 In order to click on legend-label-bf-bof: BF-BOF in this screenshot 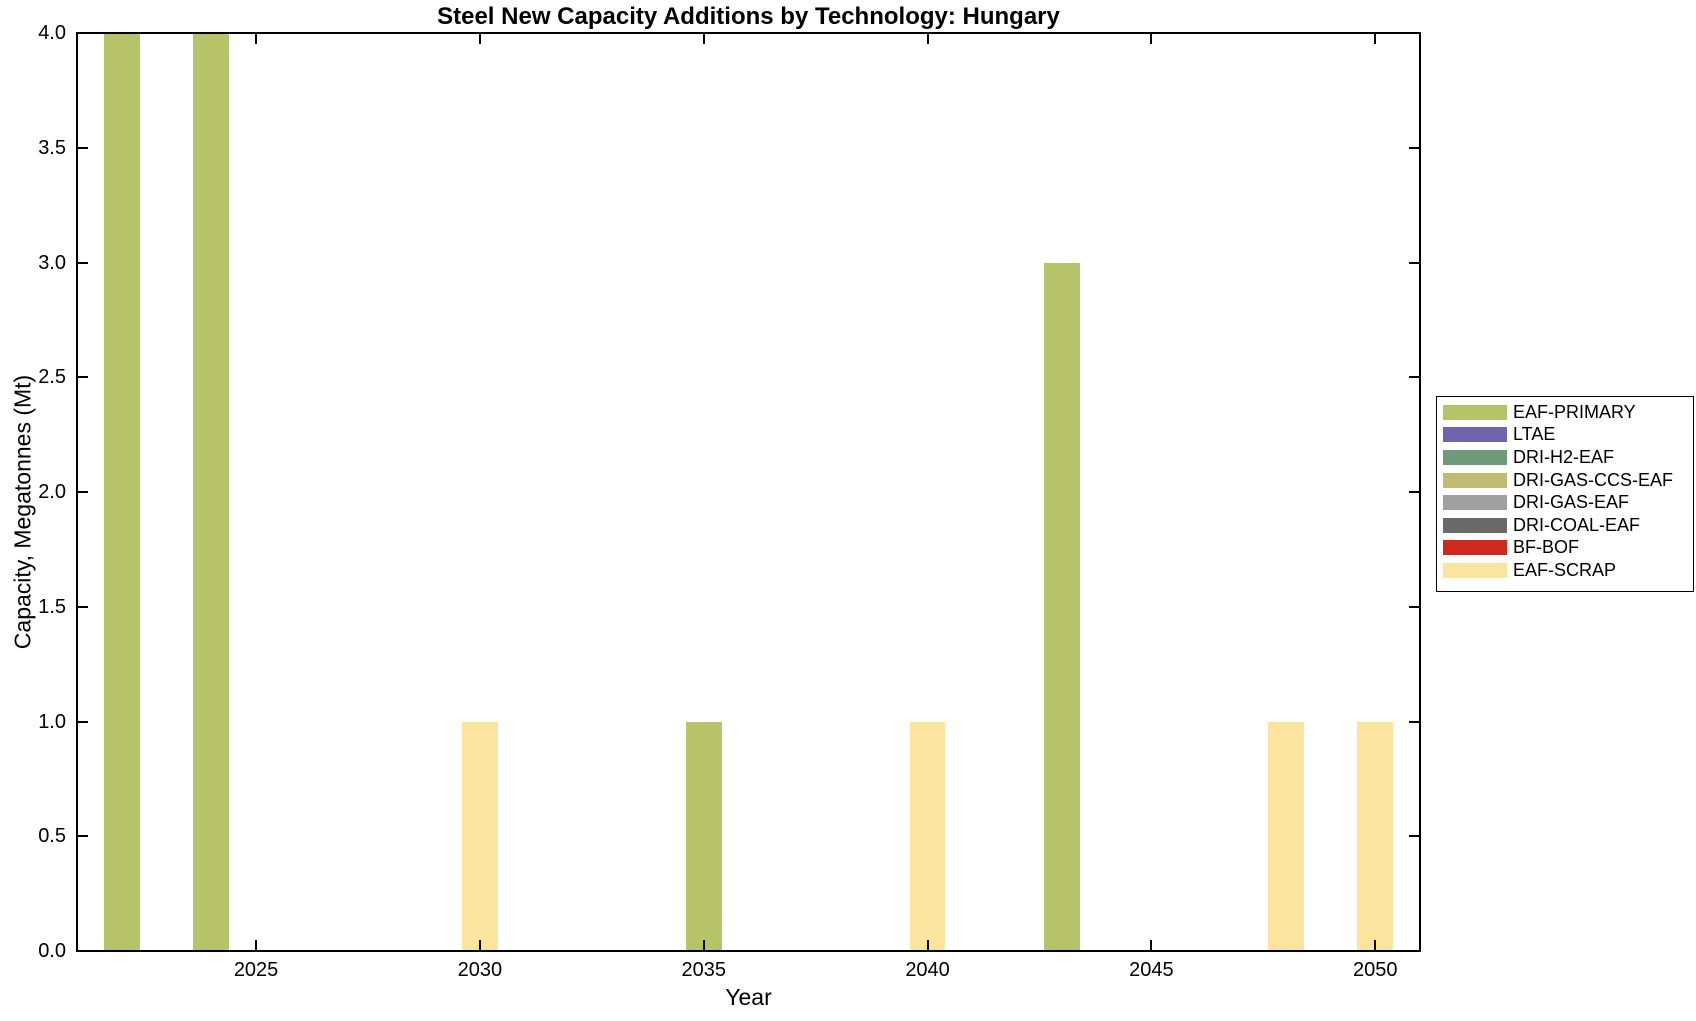, I will do `click(1546, 547)`.